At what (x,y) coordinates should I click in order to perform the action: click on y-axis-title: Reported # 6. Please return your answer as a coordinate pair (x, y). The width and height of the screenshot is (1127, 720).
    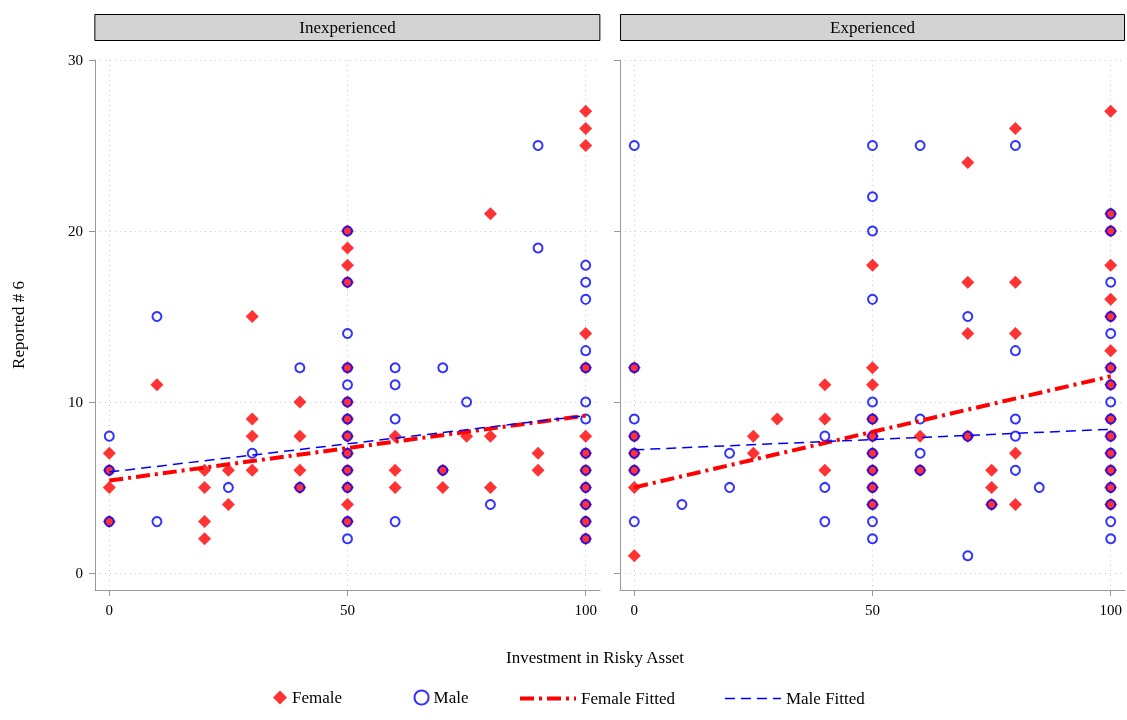
    Looking at the image, I should click on (18, 325).